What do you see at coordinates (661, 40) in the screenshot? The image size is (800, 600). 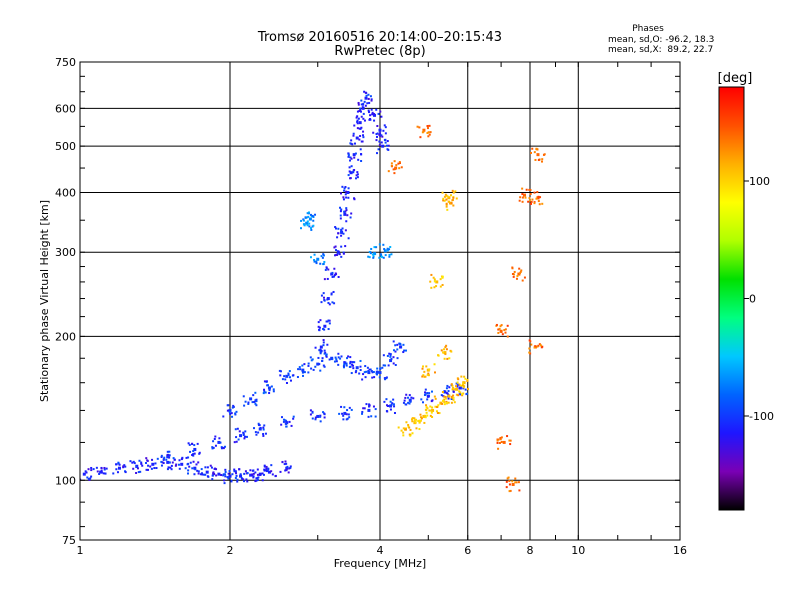 I see `stats-o-mode: mean, sd,O: -96.2, 18.3` at bounding box center [661, 40].